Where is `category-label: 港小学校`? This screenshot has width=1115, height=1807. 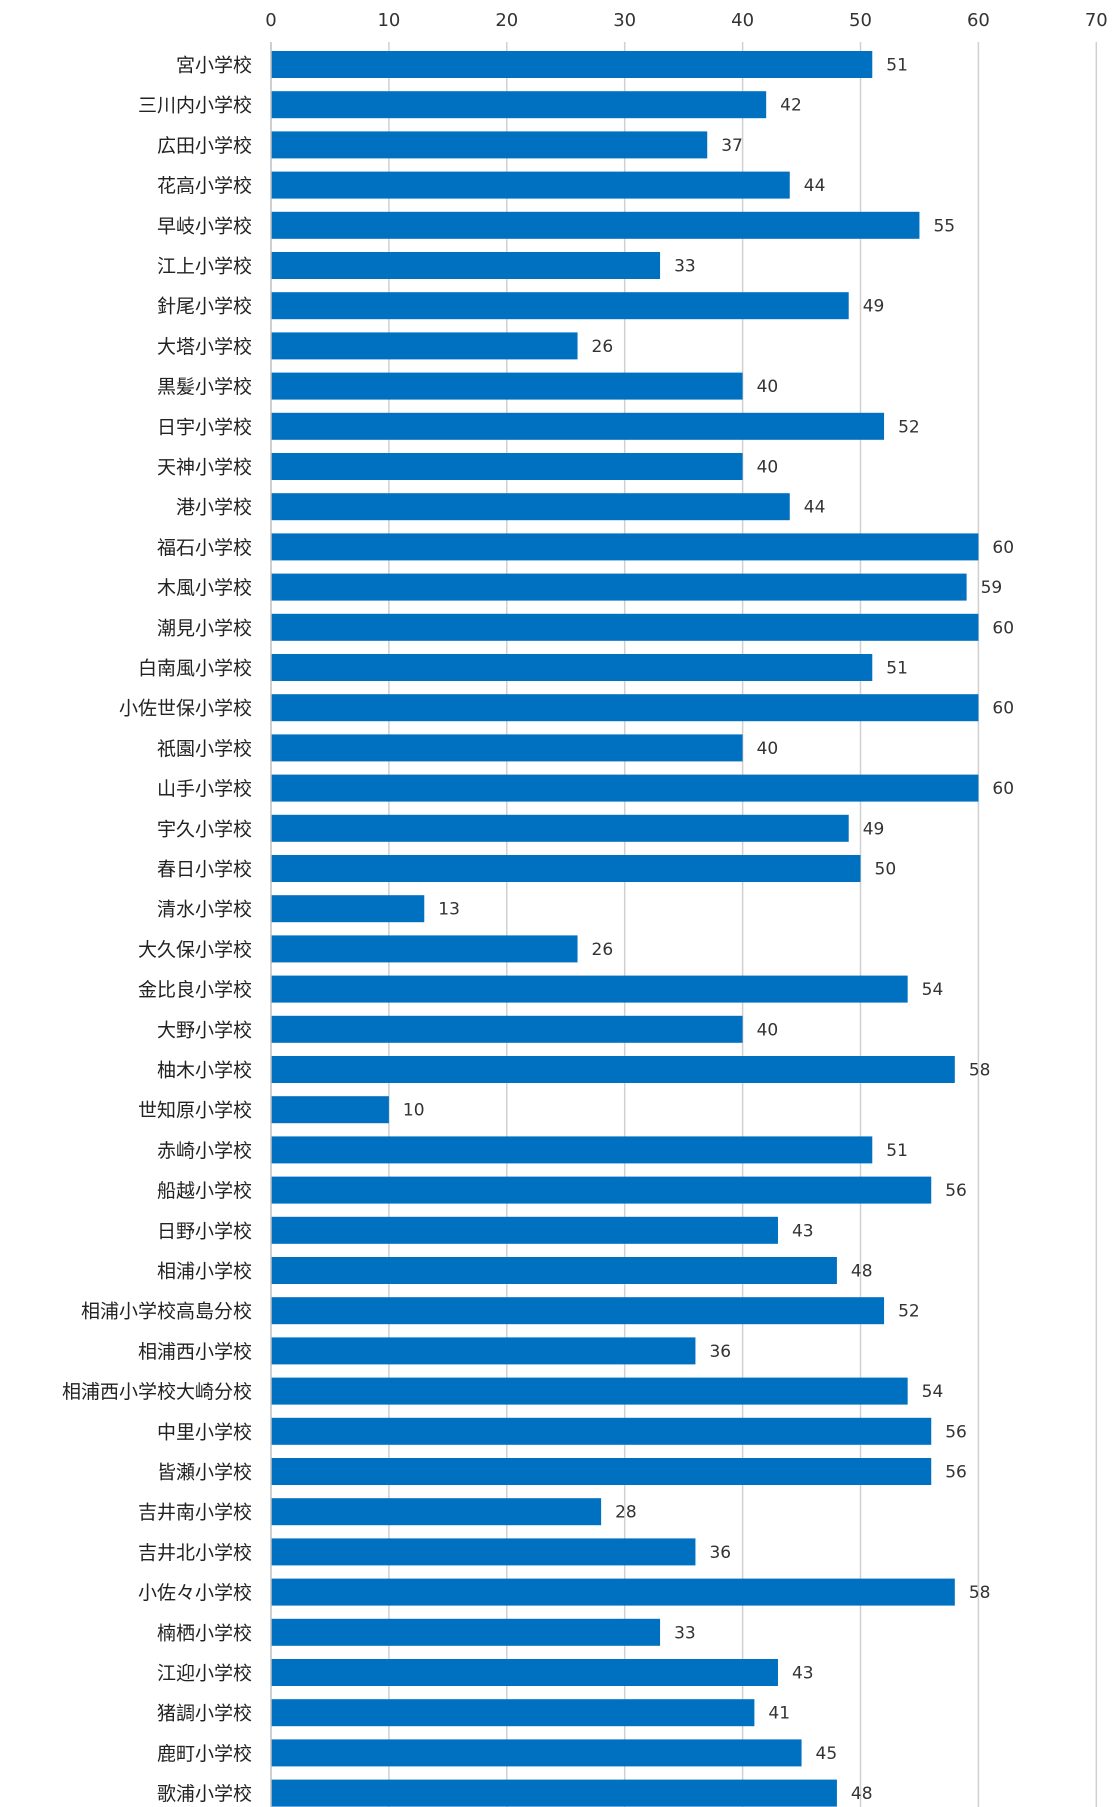
category-label: 港小学校 is located at coordinates (214, 508).